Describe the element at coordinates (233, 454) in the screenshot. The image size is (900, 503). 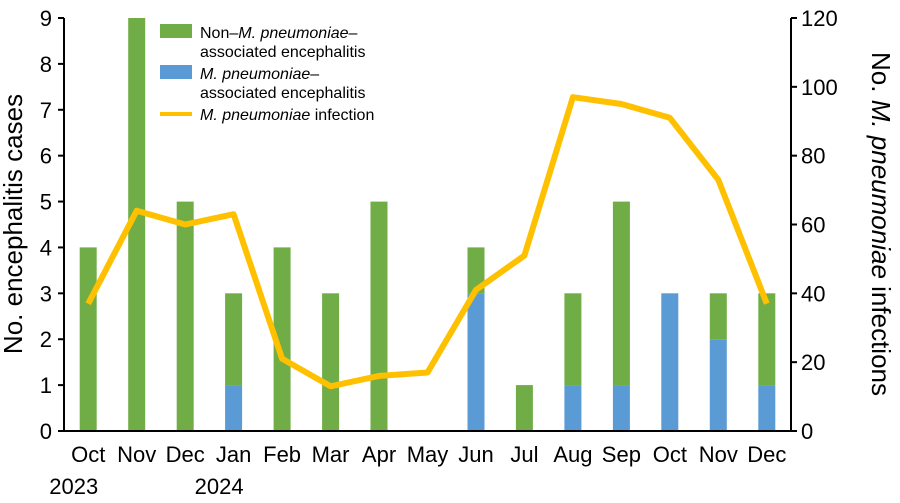
I see `x-tick-label: Jan` at that location.